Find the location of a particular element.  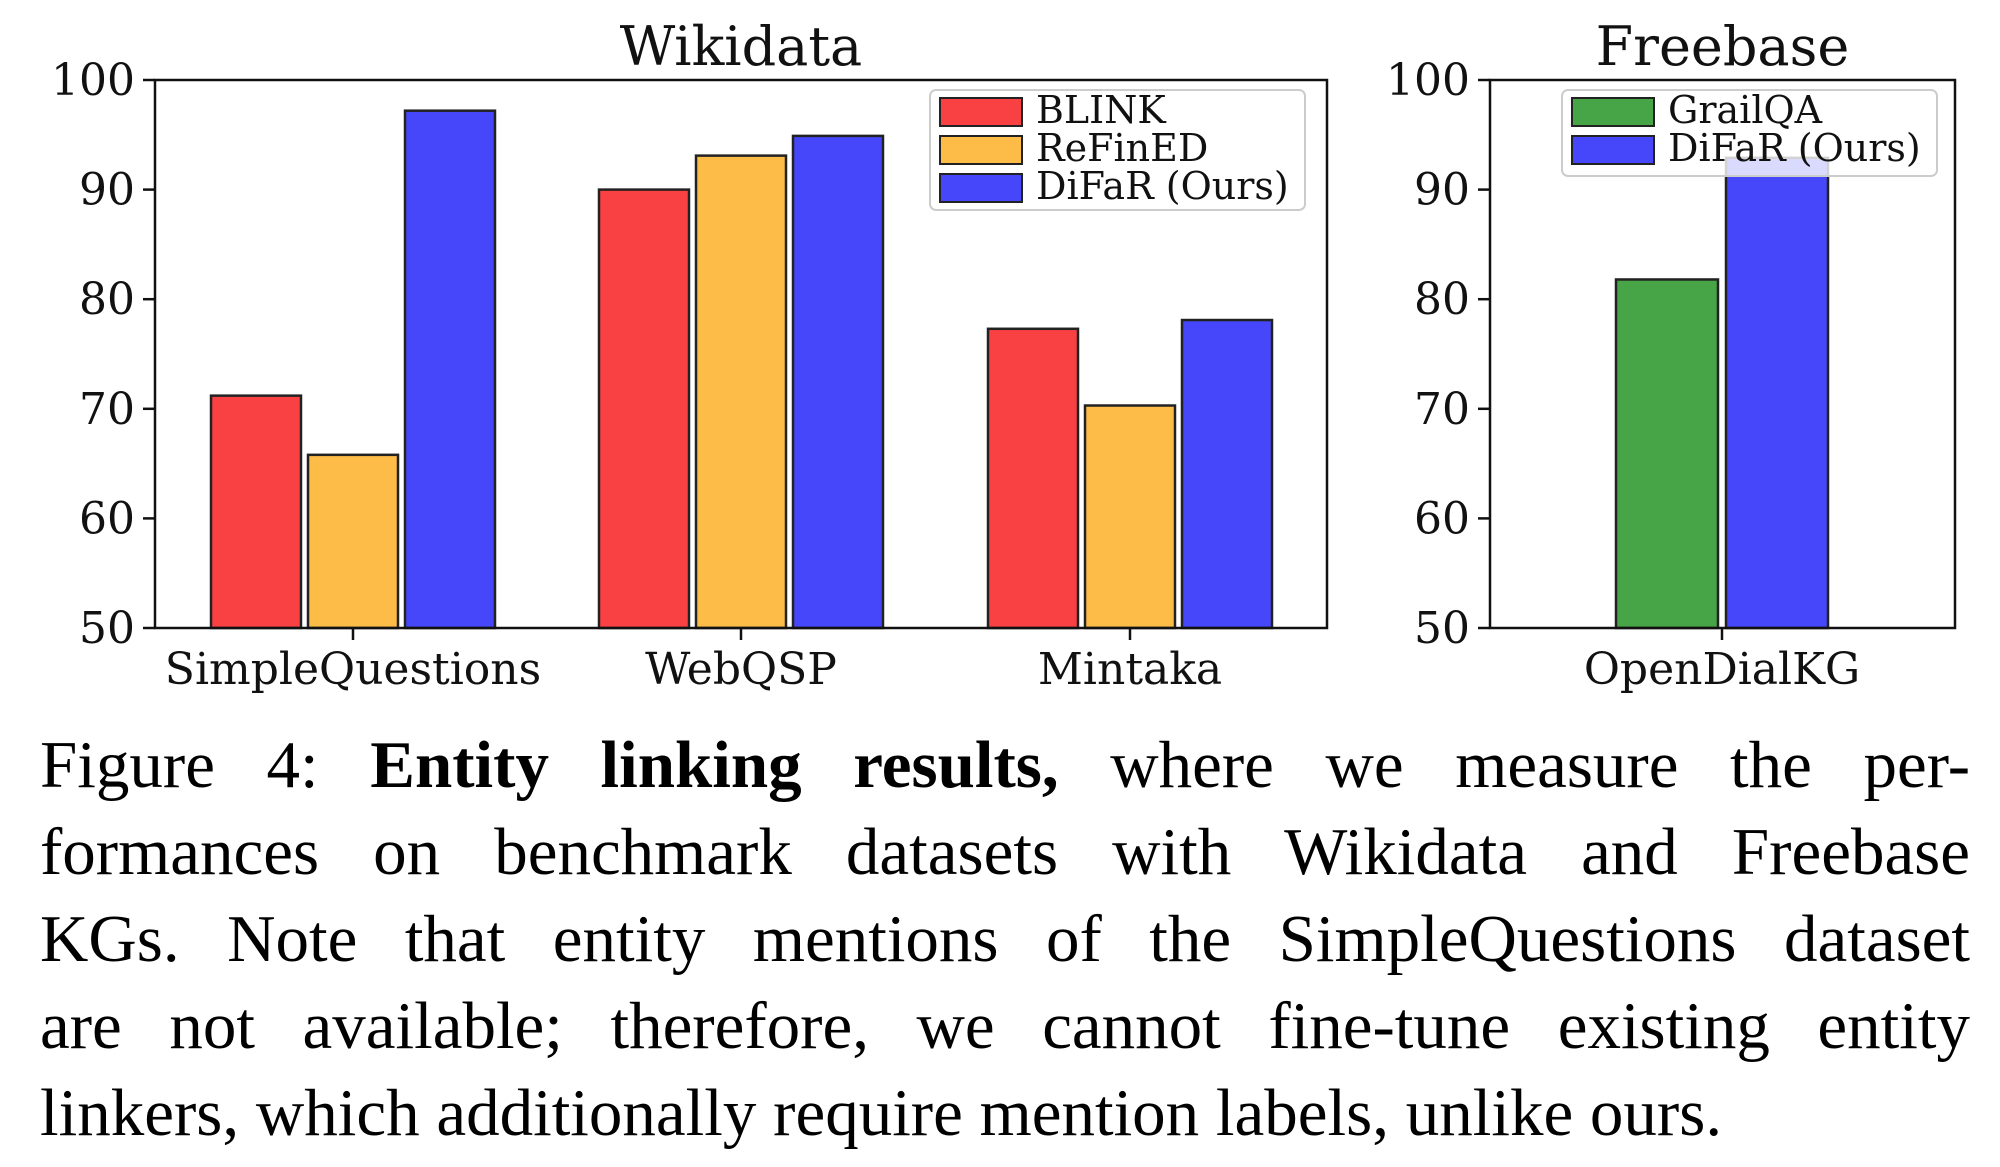

chart-0-xtick-label: WebQSP is located at coordinates (741, 669).